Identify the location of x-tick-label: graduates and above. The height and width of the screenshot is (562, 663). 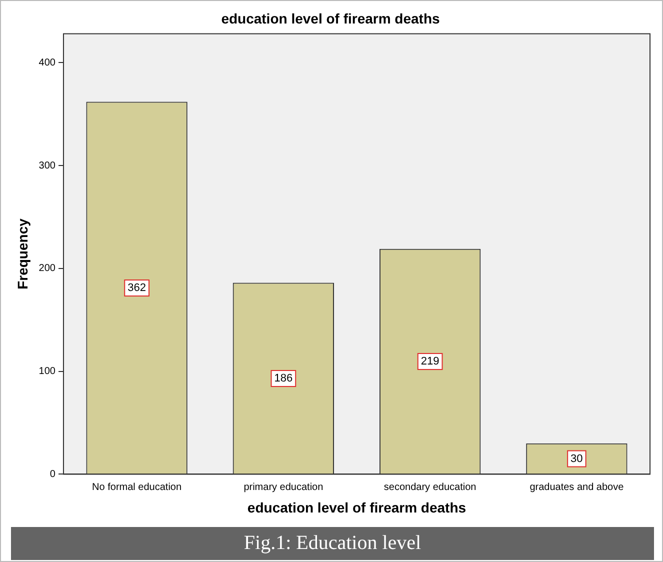
(577, 487).